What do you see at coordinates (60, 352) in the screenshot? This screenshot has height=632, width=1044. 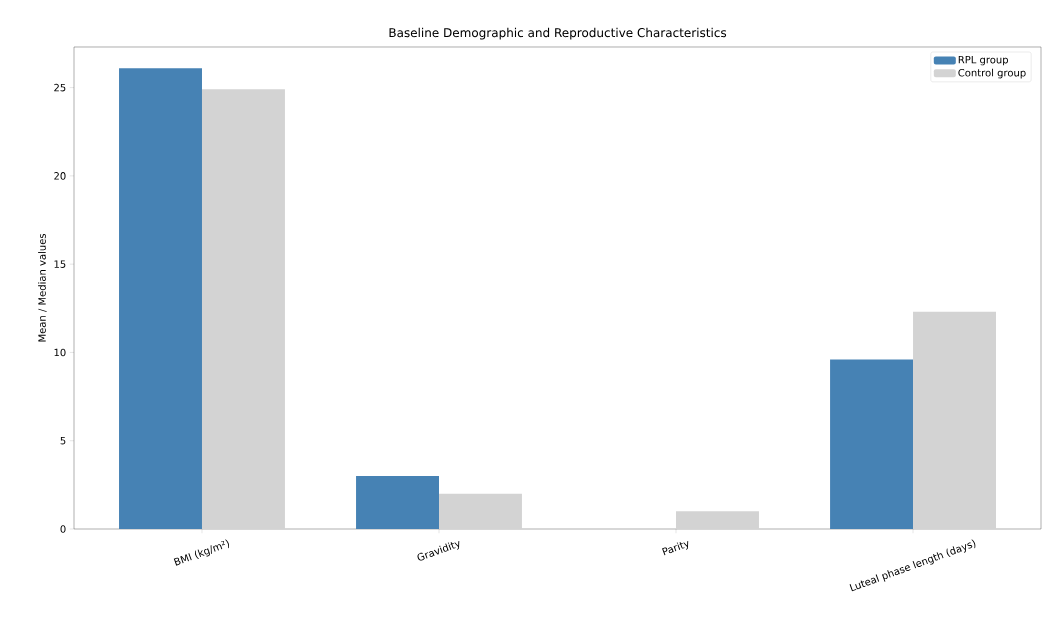 I see `y-tick-label: 10` at bounding box center [60, 352].